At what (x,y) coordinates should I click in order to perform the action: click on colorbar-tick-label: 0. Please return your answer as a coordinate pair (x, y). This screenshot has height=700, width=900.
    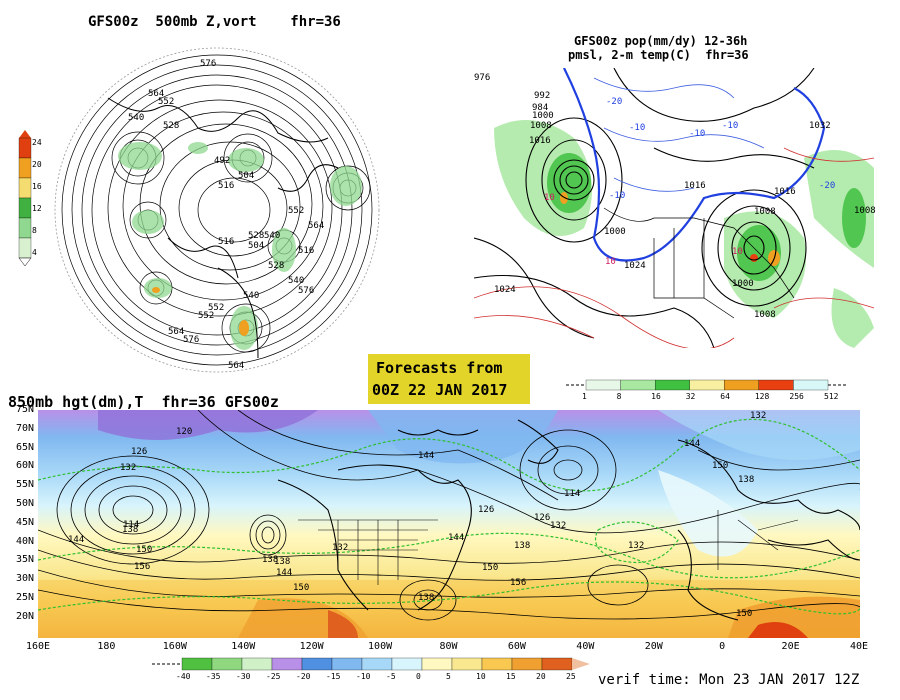
    Looking at the image, I should click on (418, 676).